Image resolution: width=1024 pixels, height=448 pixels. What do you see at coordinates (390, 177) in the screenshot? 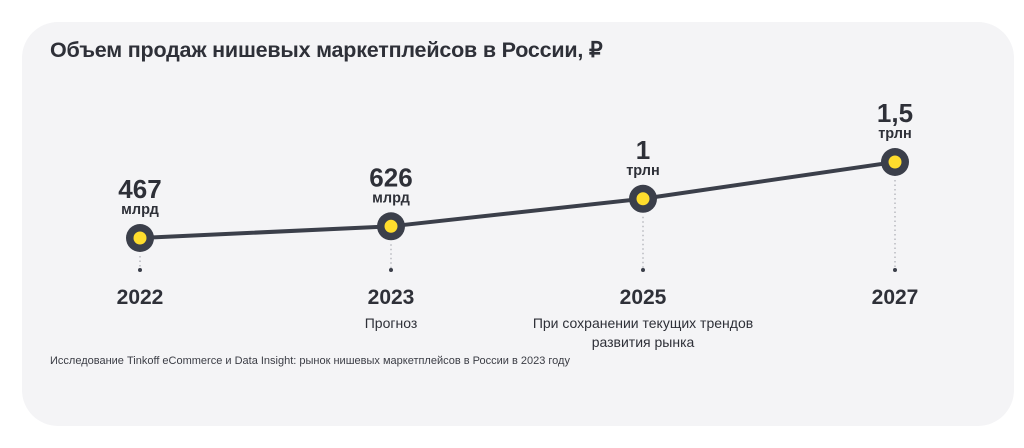
I see `value-label: 626` at bounding box center [390, 177].